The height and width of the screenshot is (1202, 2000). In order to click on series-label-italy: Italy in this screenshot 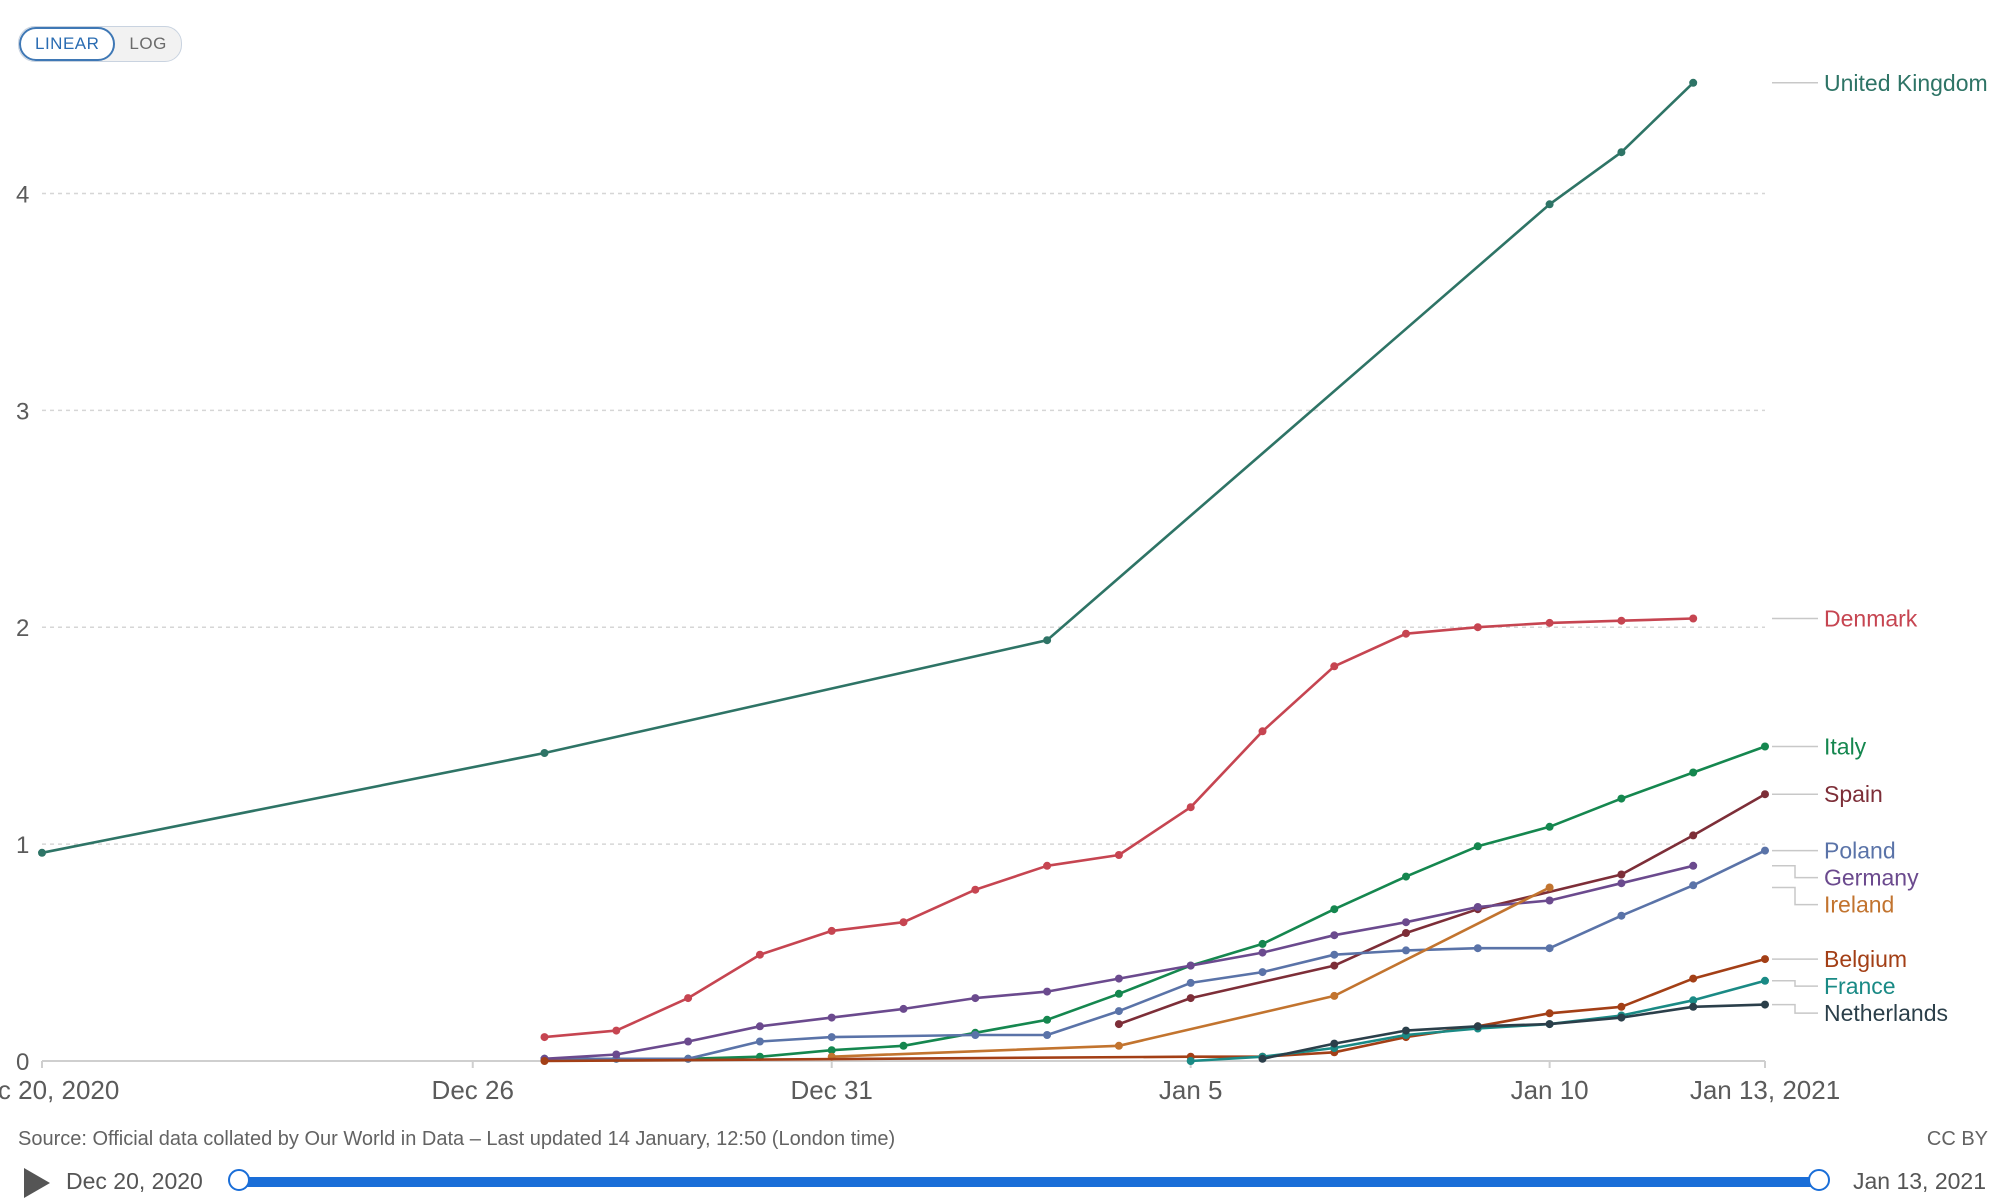, I will do `click(1845, 747)`.